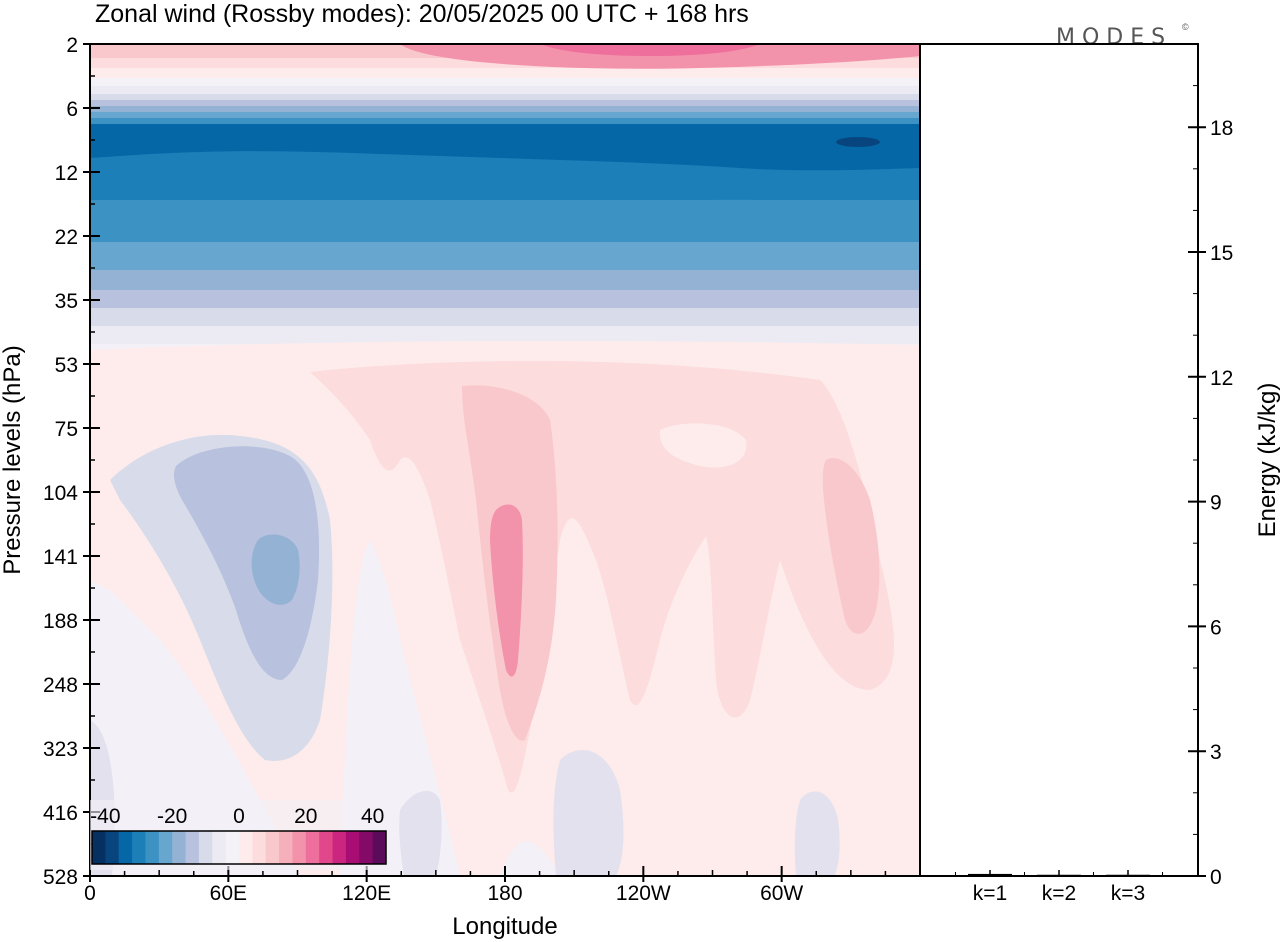  What do you see at coordinates (372, 816) in the screenshot?
I see `colorbar-tick-label: 40` at bounding box center [372, 816].